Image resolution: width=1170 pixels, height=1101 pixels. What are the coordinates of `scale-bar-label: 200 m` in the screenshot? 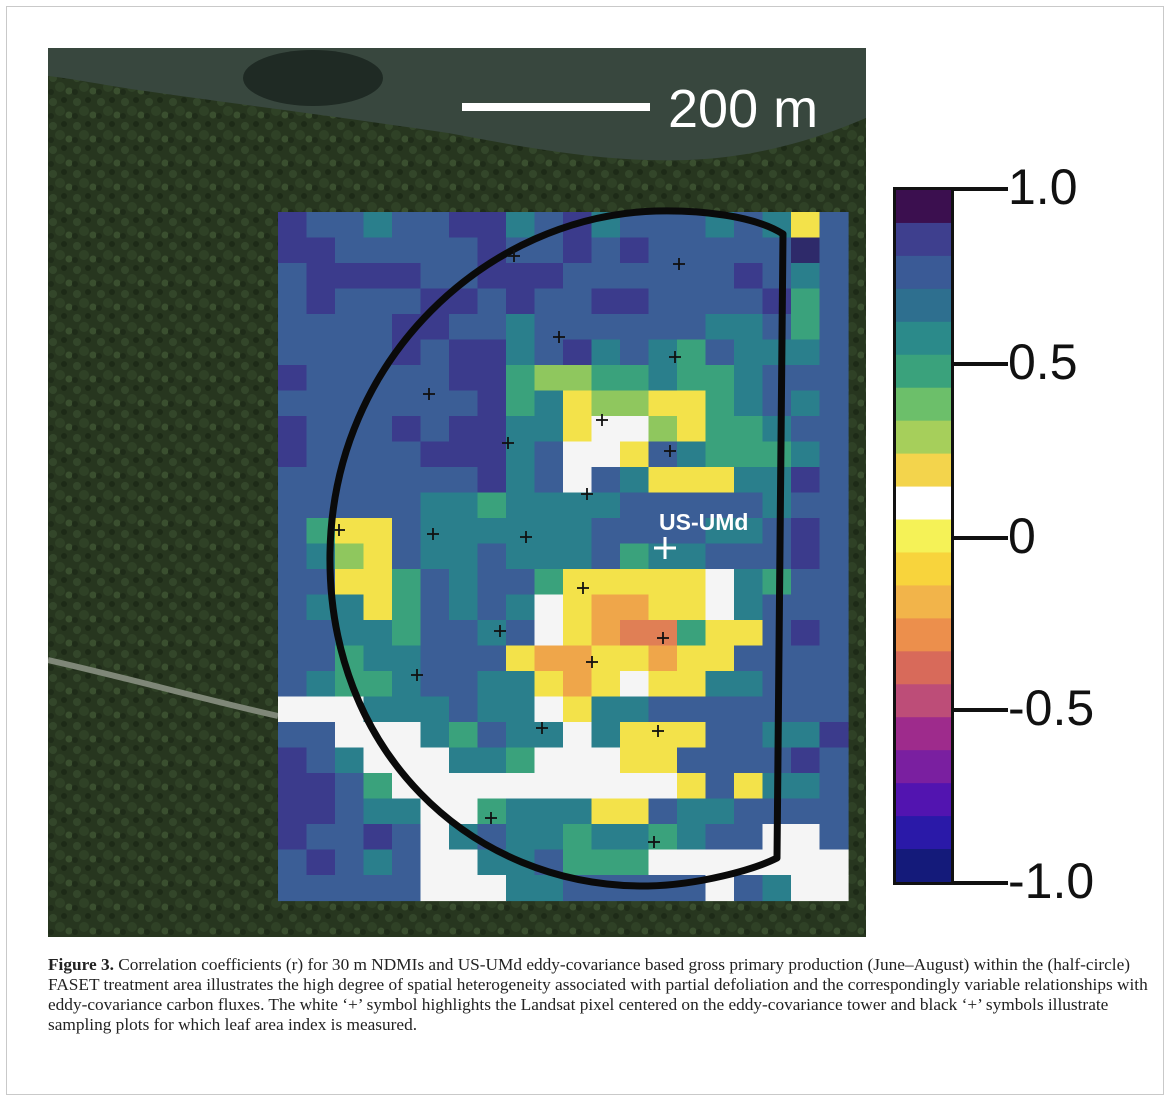 It's located at (743, 109).